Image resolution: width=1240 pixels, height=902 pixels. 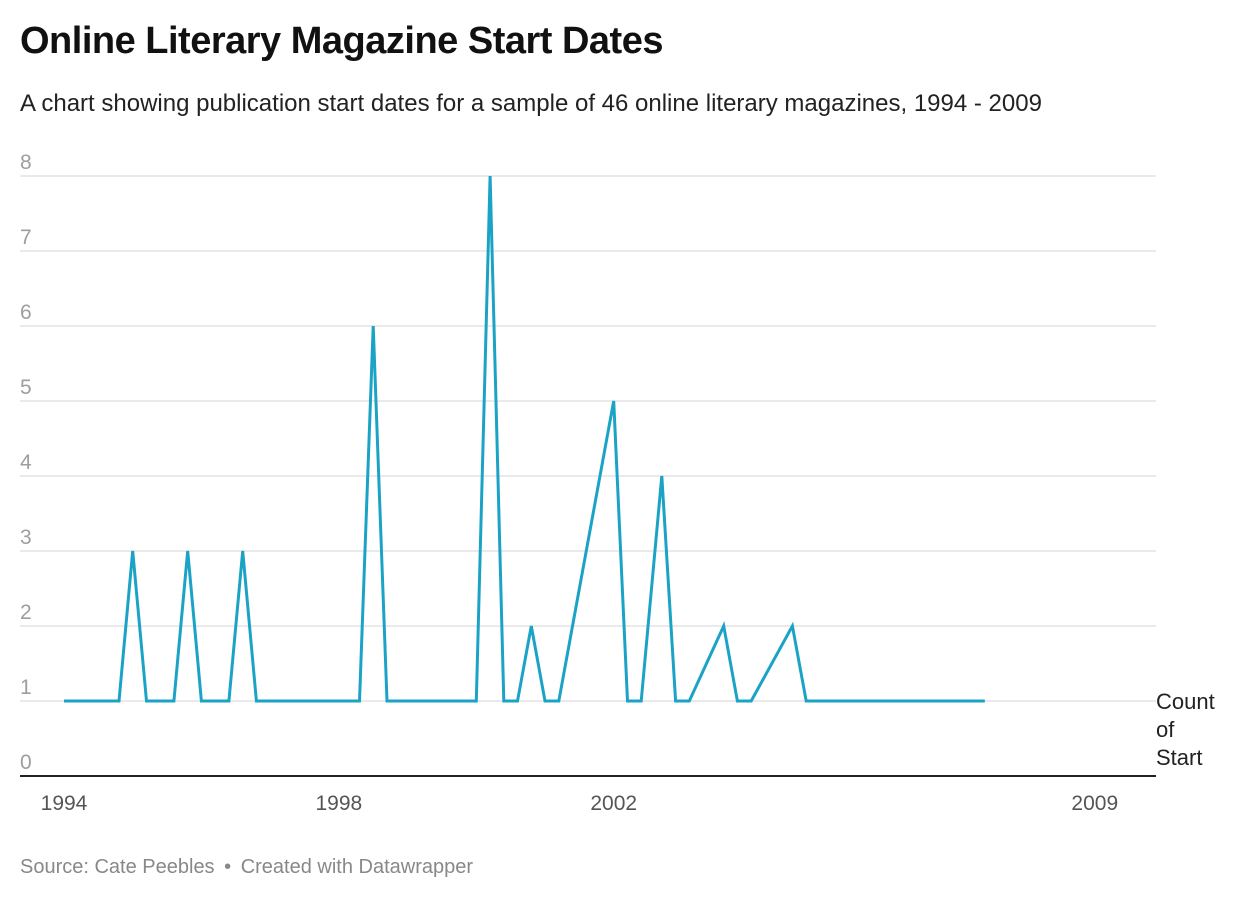 I want to click on credit-text: Created with Datawrapper, so click(x=357, y=867).